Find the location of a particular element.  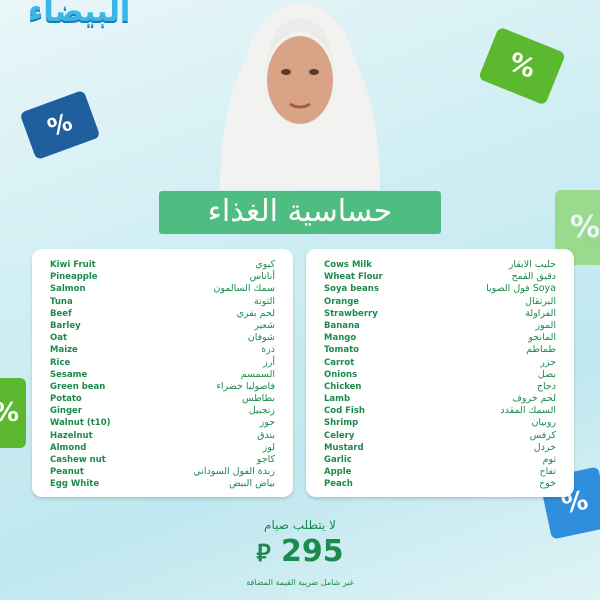

list-item: Cows Milk حليب الابقار is located at coordinates (440, 265).